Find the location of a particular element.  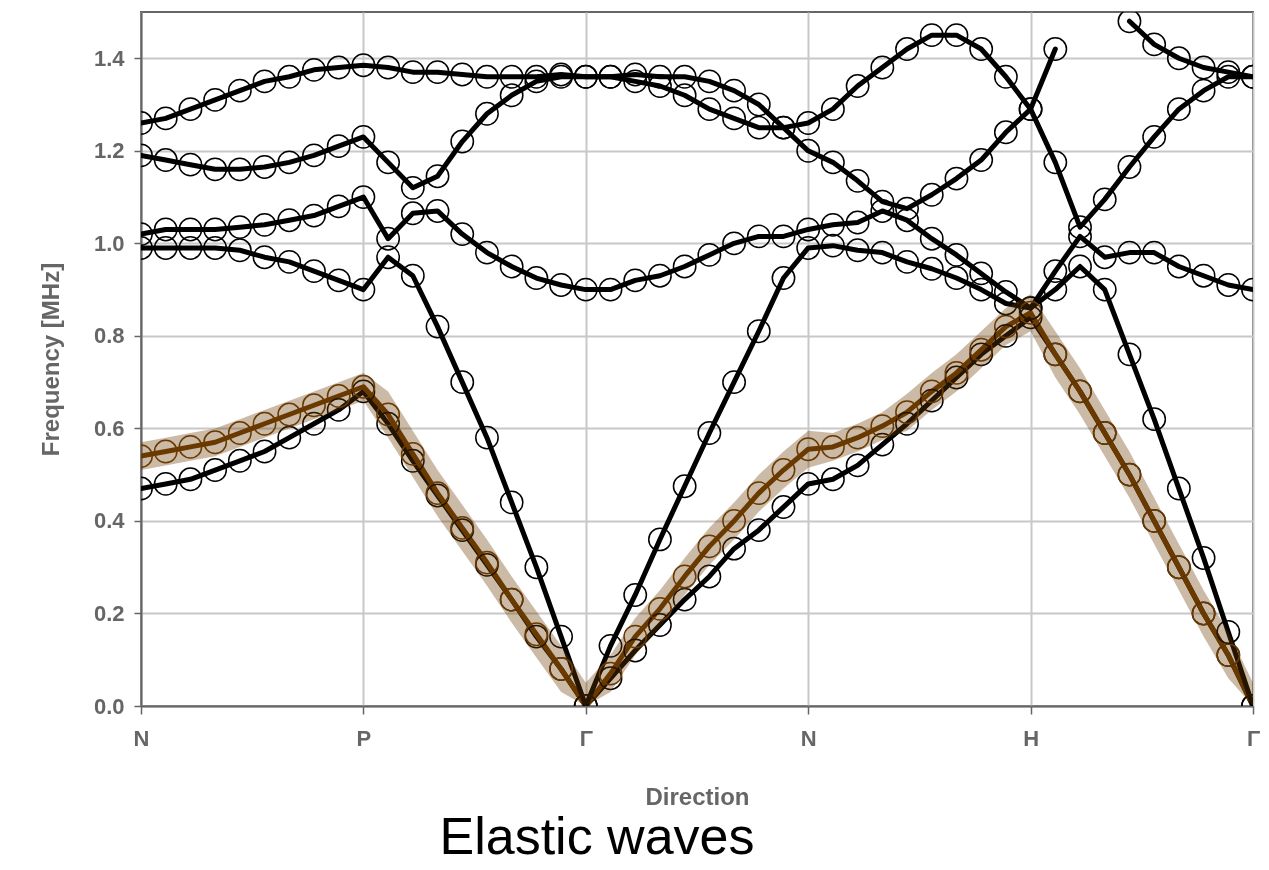

x-axis-title: Direction is located at coordinates (697, 796).